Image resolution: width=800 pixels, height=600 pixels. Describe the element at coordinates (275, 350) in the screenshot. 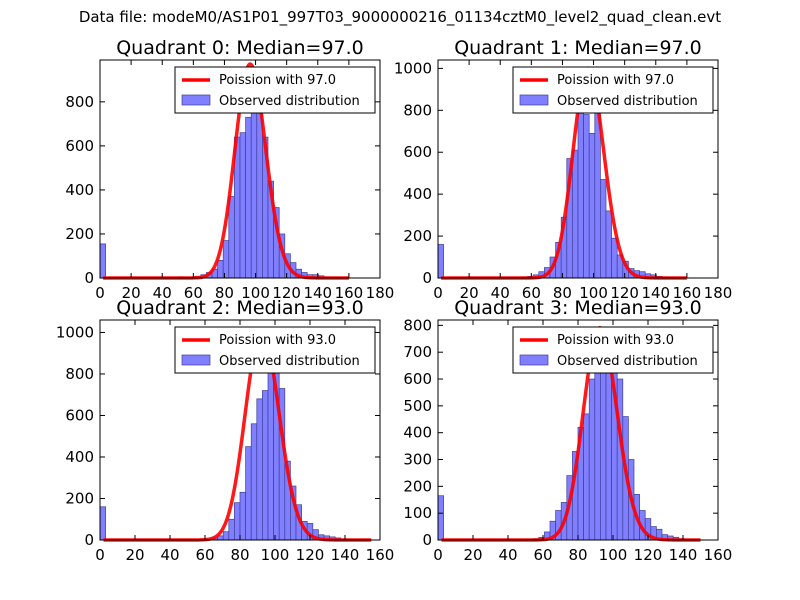

I see `legend-box` at that location.